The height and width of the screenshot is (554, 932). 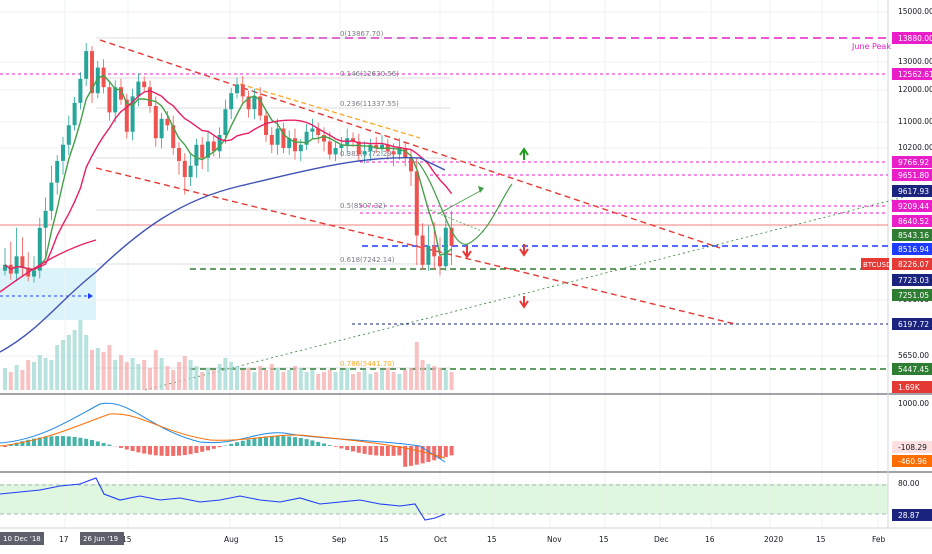 What do you see at coordinates (231, 539) in the screenshot?
I see `time-tick-label: Aug` at bounding box center [231, 539].